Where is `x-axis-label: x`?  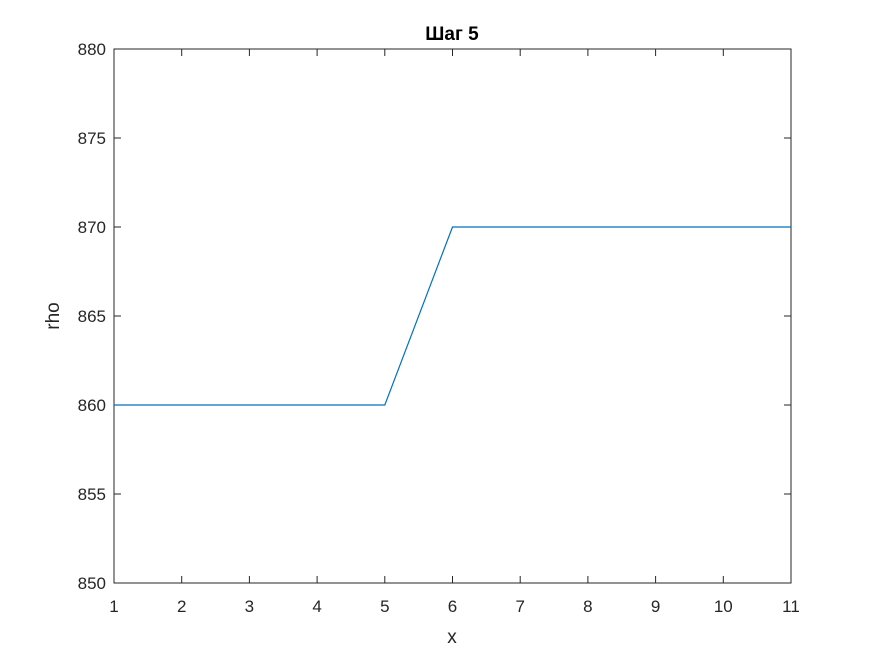
x-axis-label: x is located at coordinates (452, 637).